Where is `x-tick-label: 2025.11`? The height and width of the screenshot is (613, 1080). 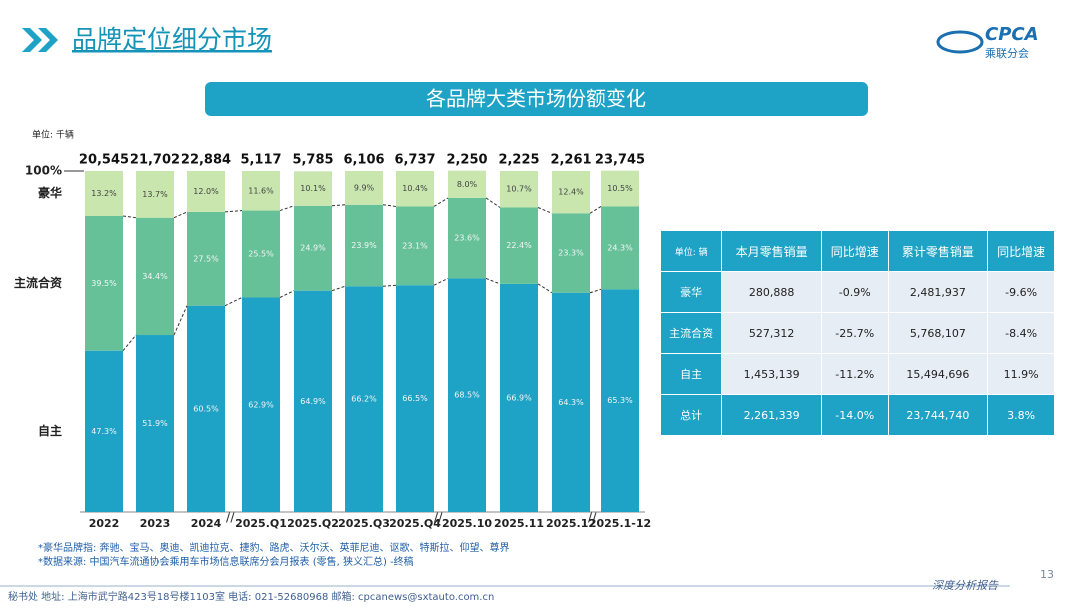
x-tick-label: 2025.11 is located at coordinates (519, 523).